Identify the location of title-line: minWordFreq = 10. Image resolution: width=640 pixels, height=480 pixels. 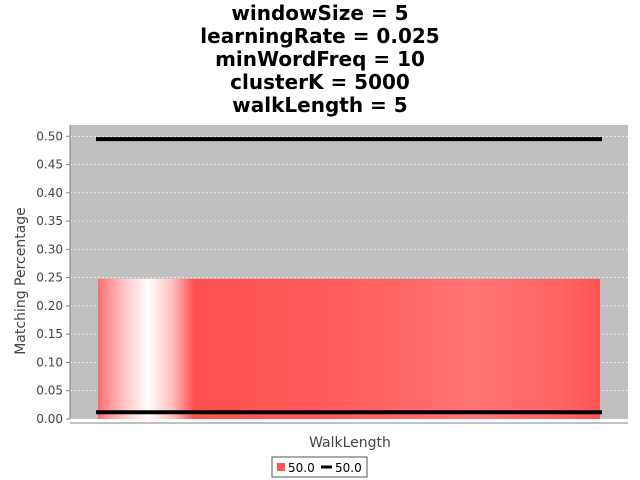
(320, 59).